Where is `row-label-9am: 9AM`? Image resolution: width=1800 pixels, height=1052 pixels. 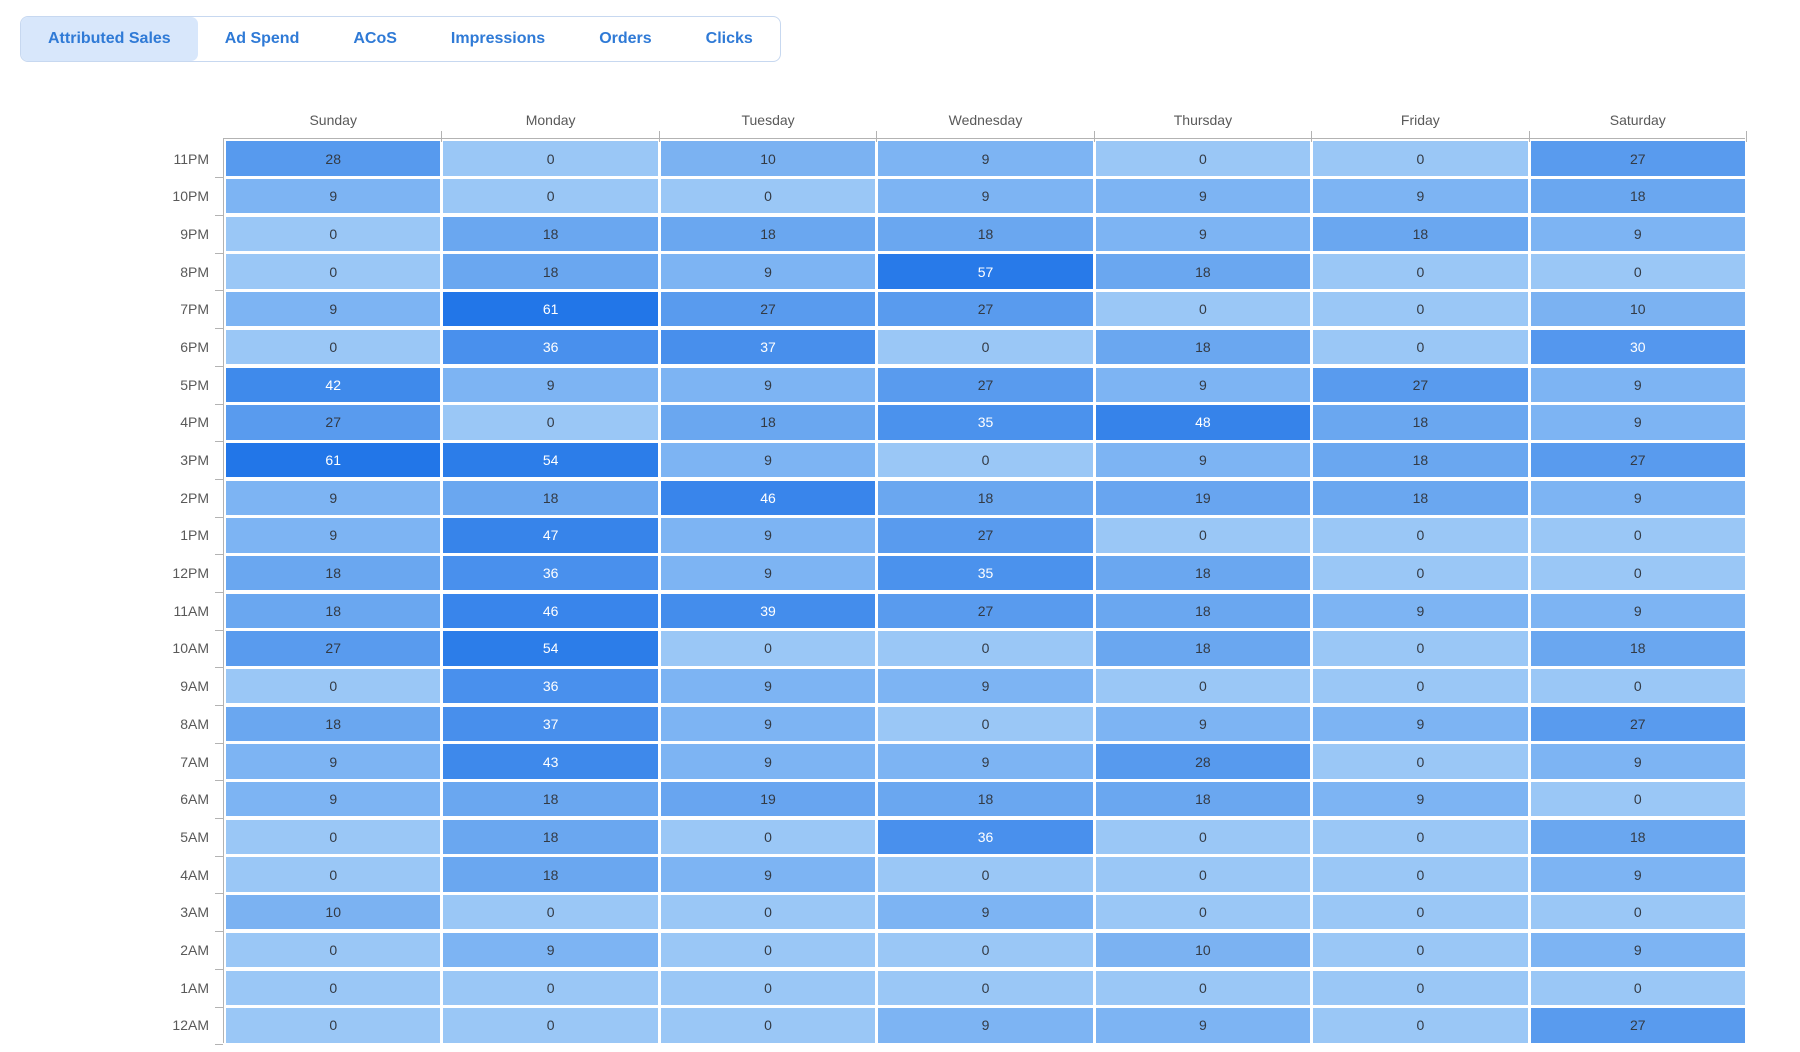
row-label-9am: 9AM is located at coordinates (126, 688).